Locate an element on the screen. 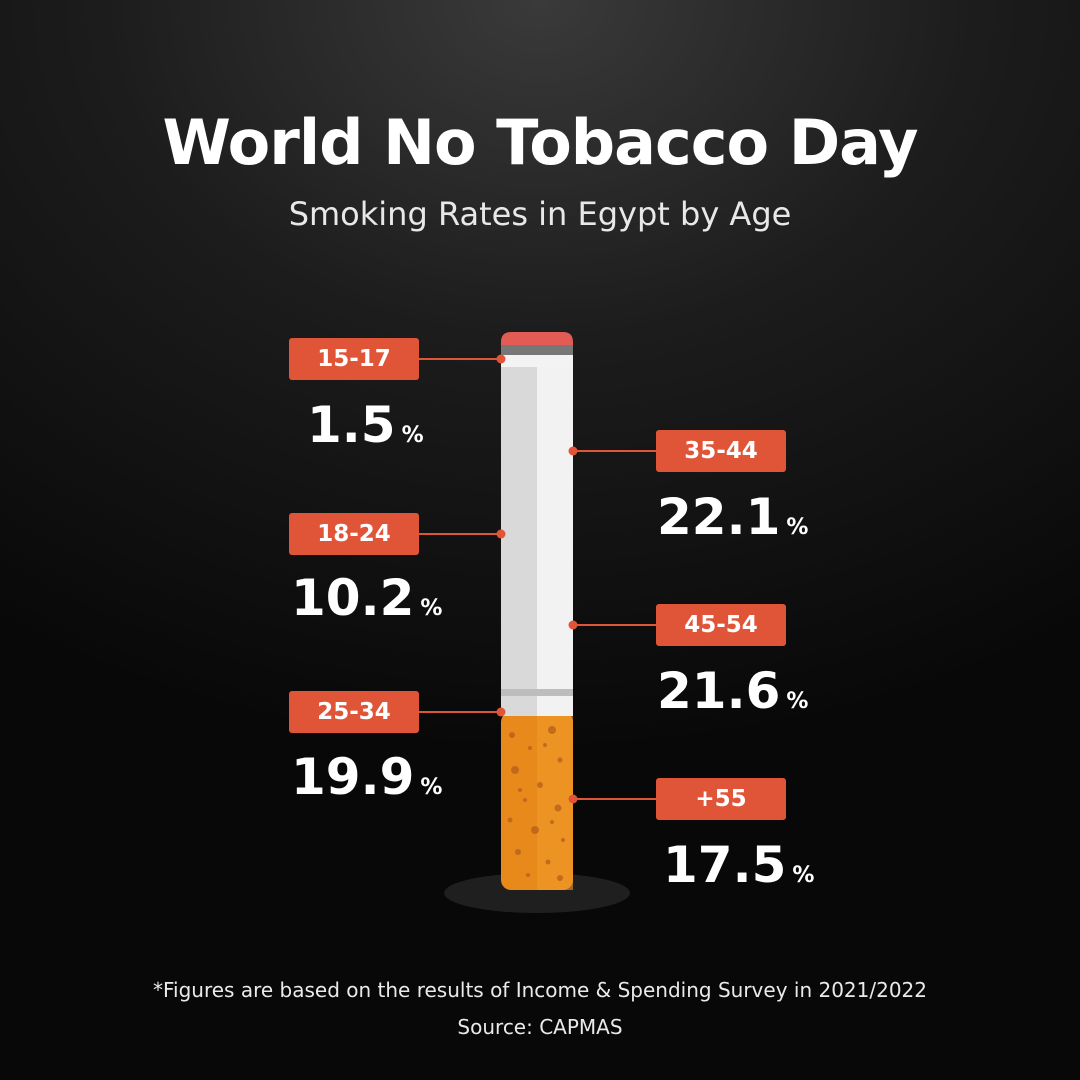 The width and height of the screenshot is (1080, 1080). age-group-badge-plus-55: +55 is located at coordinates (721, 799).